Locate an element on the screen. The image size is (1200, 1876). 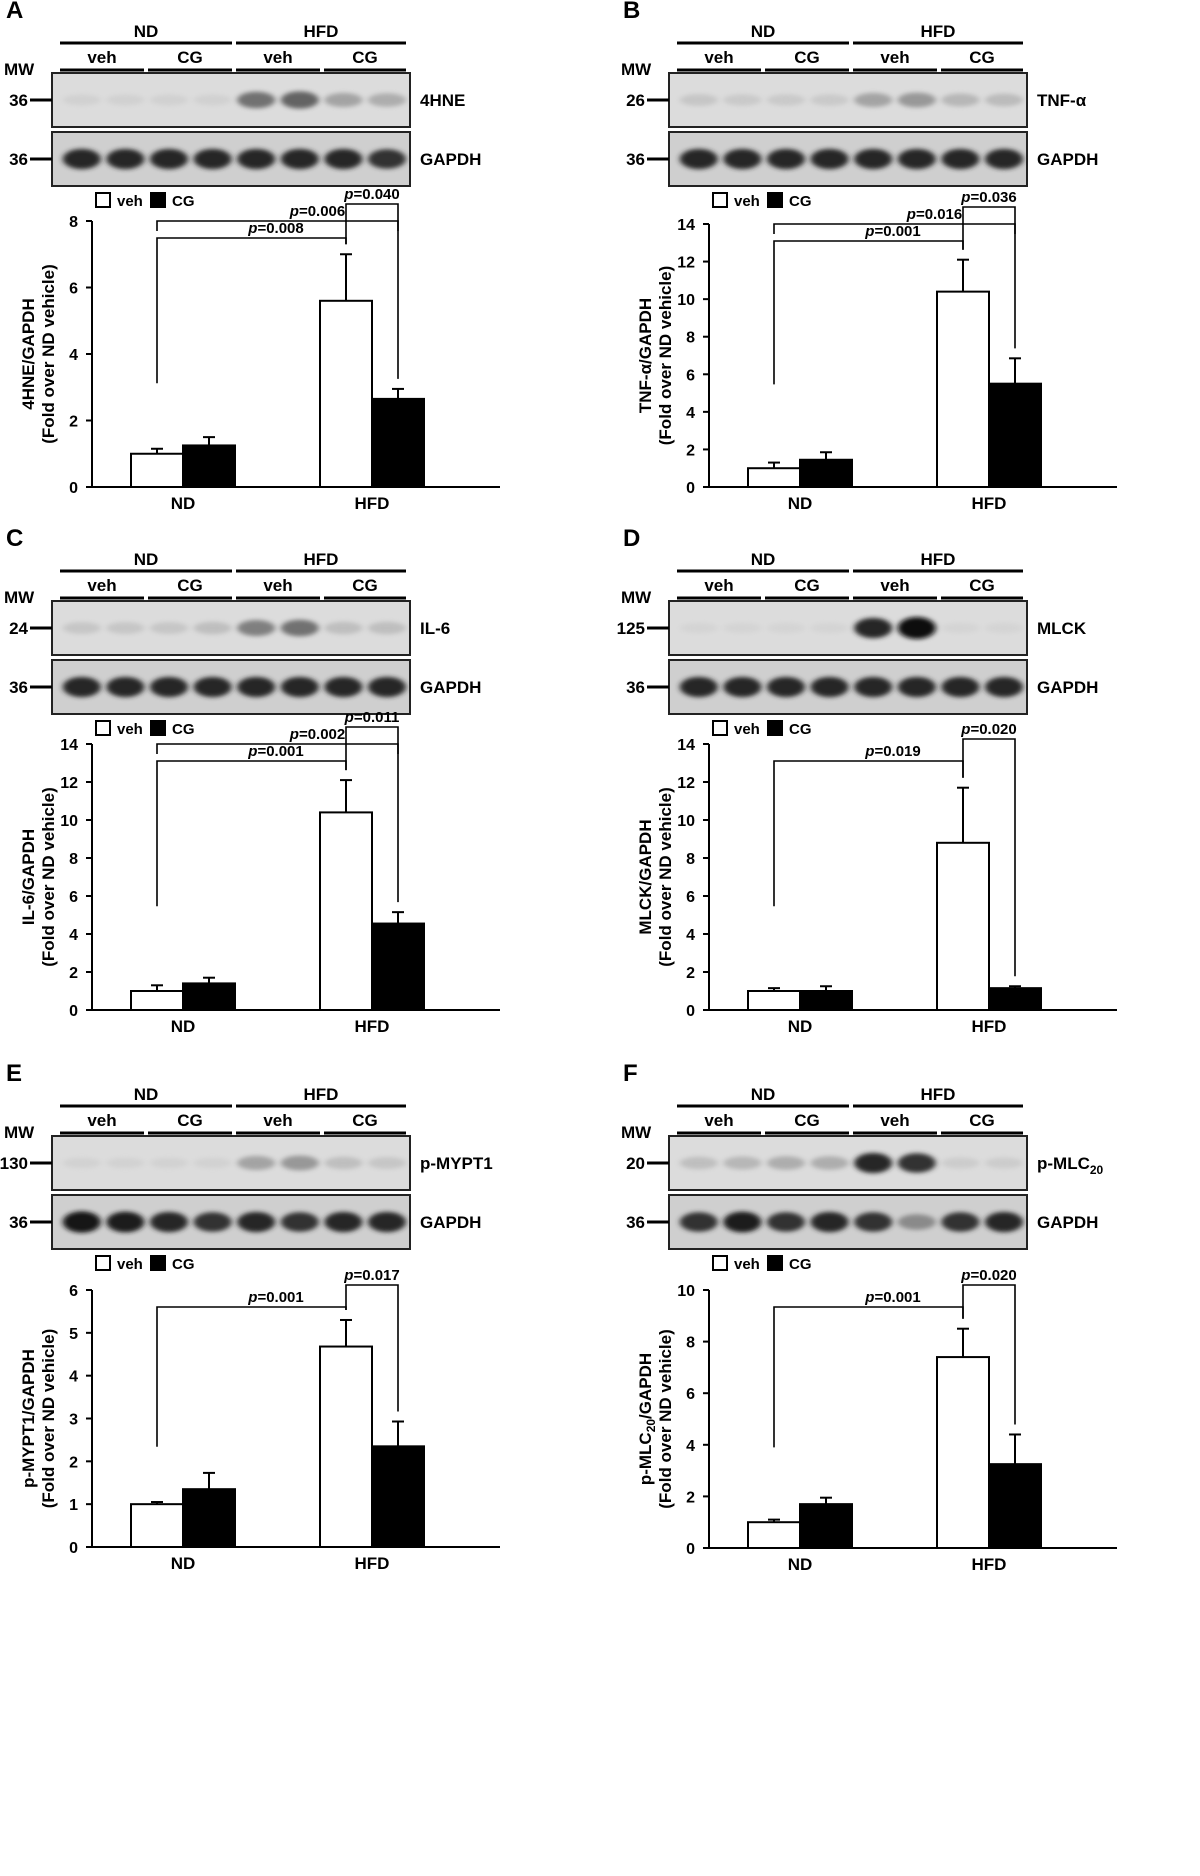
y-tick-label: 3 is located at coordinates (73, 1420).